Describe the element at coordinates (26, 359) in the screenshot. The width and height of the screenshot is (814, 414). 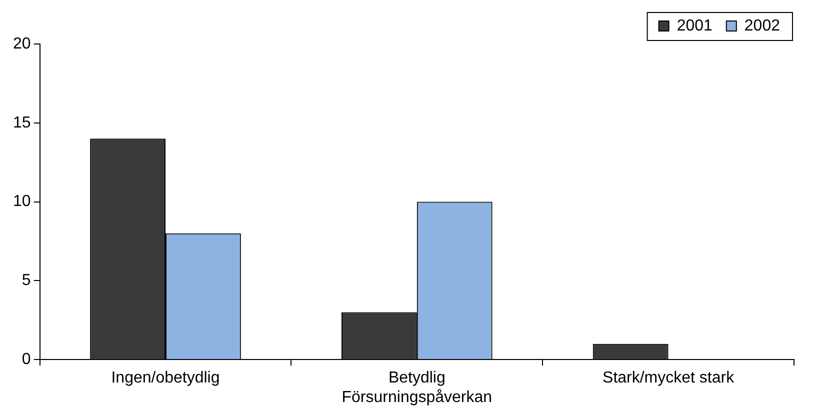
I see `y-tick-label: 0` at that location.